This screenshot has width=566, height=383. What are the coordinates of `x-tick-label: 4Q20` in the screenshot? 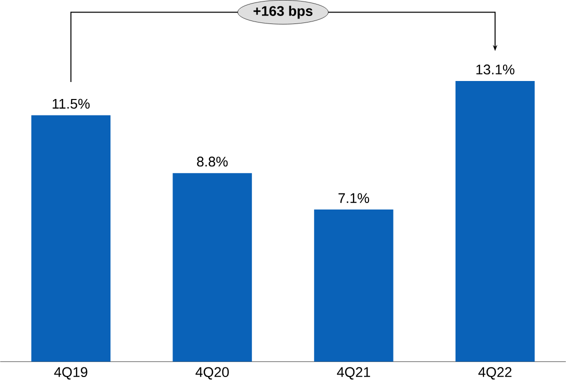 It's located at (212, 373).